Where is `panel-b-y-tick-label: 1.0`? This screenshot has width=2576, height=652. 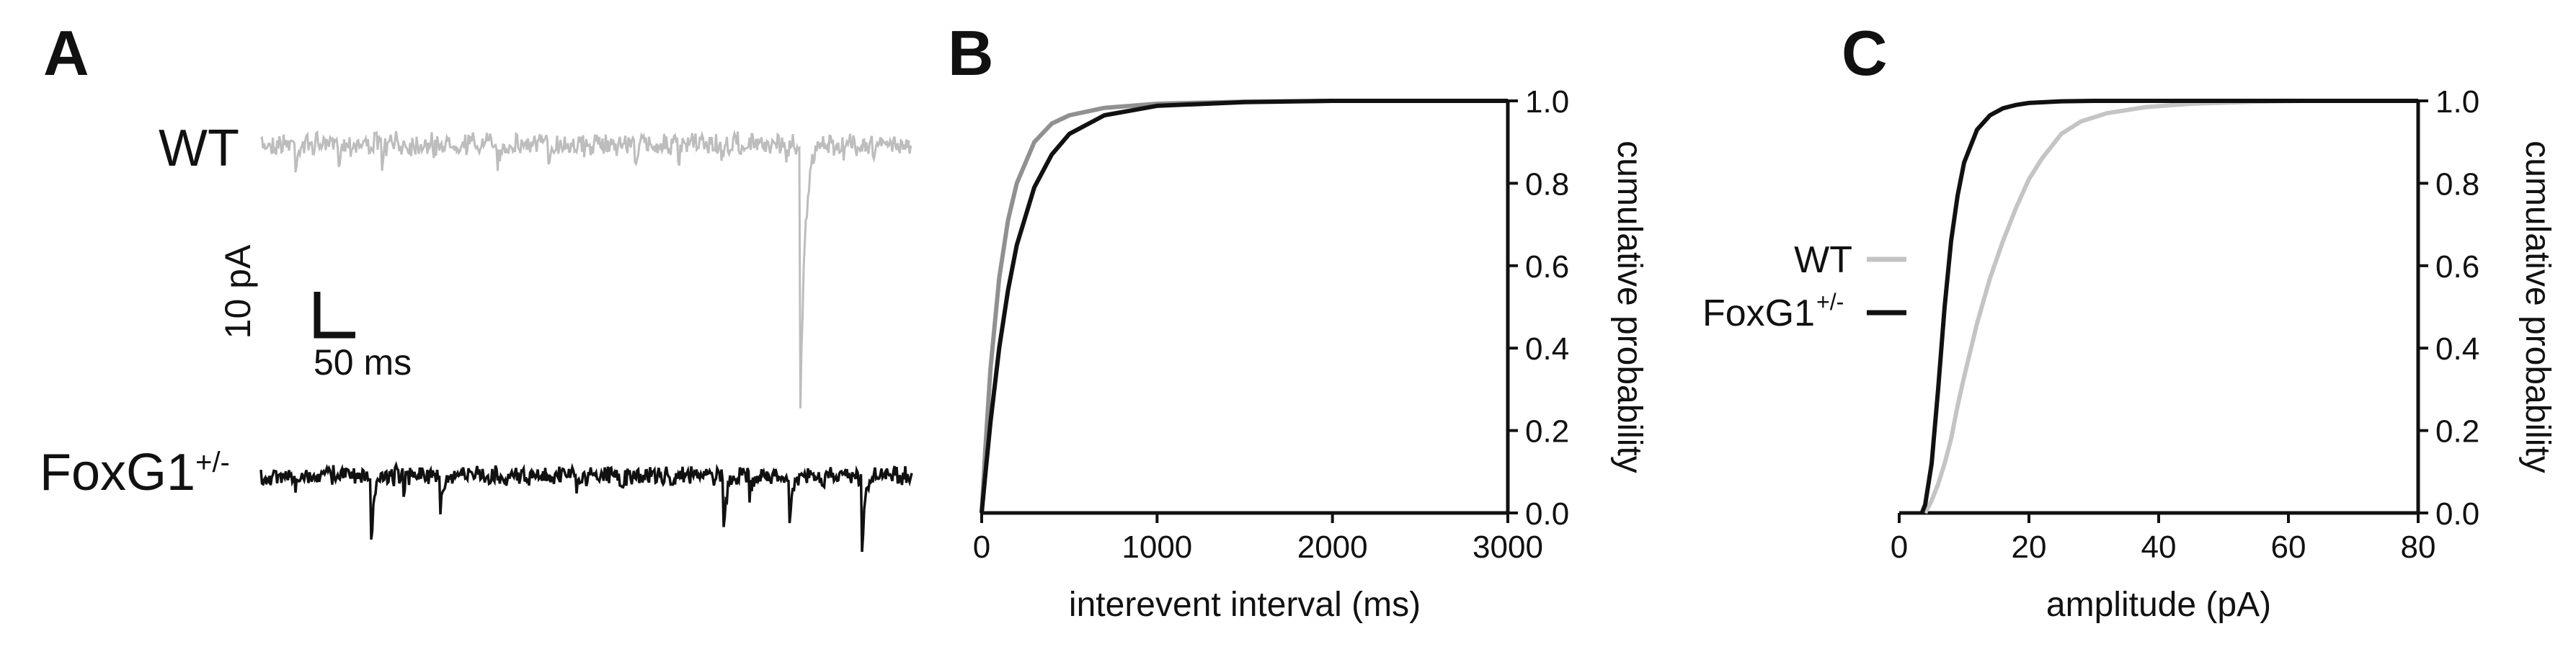 panel-b-y-tick-label: 1.0 is located at coordinates (1547, 102).